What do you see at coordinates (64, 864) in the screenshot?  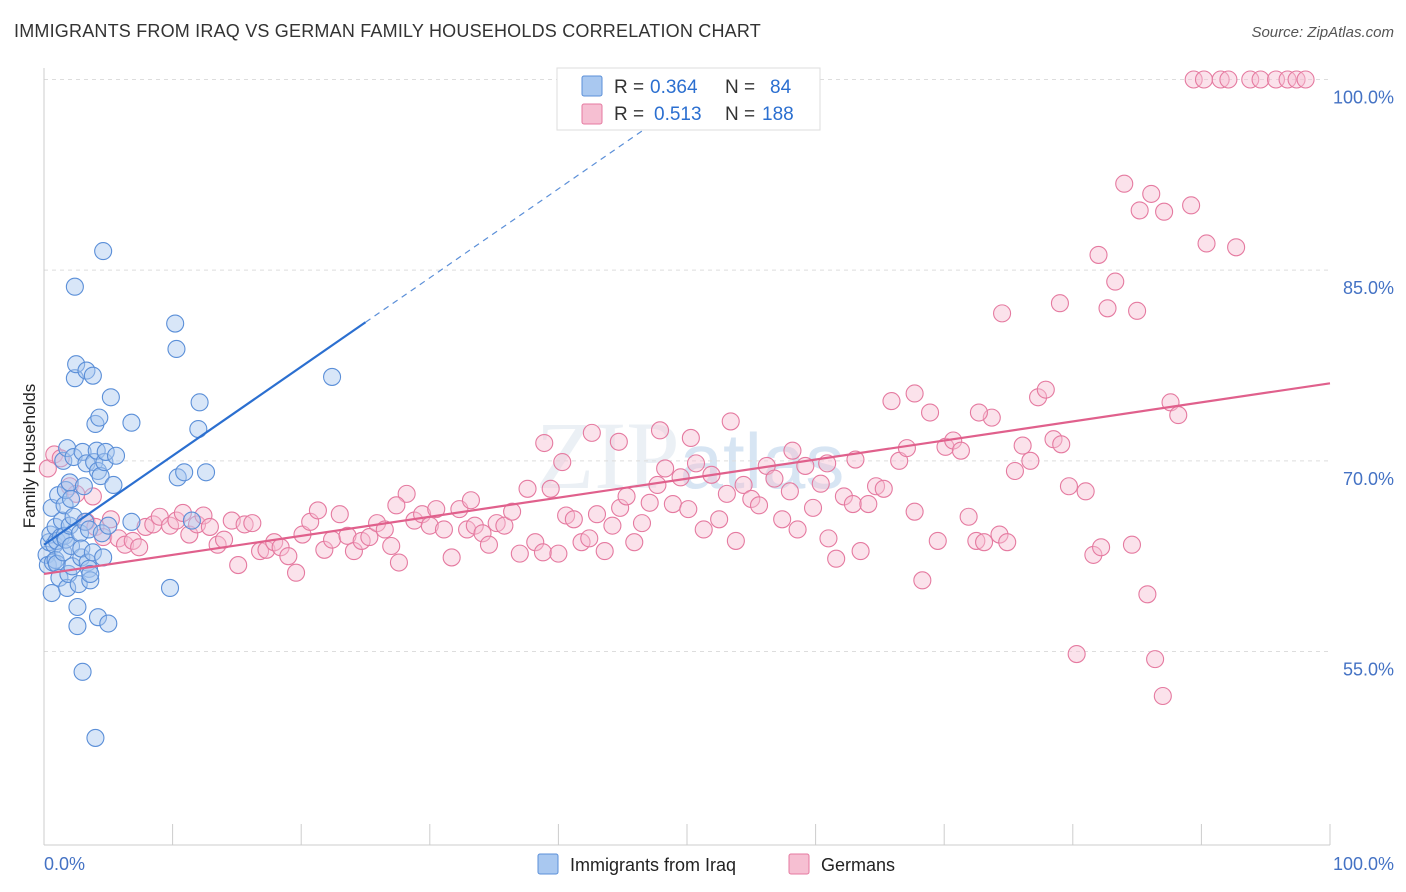 I see `x-tick-label-min: 0.0%` at bounding box center [64, 864].